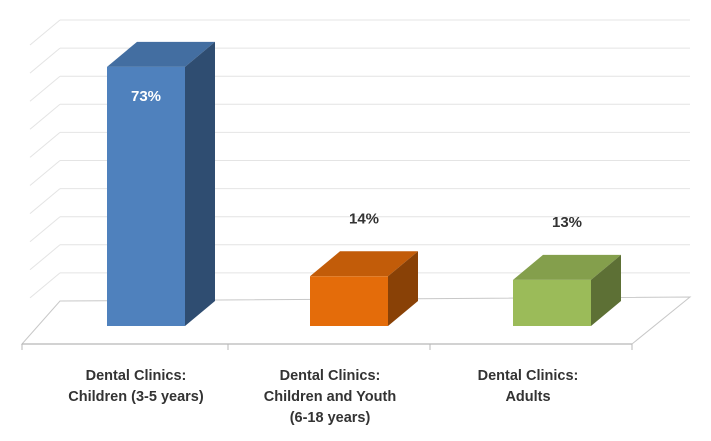 Image resolution: width=711 pixels, height=441 pixels. Describe the element at coordinates (364, 218) in the screenshot. I see `data-label: 14%` at that location.